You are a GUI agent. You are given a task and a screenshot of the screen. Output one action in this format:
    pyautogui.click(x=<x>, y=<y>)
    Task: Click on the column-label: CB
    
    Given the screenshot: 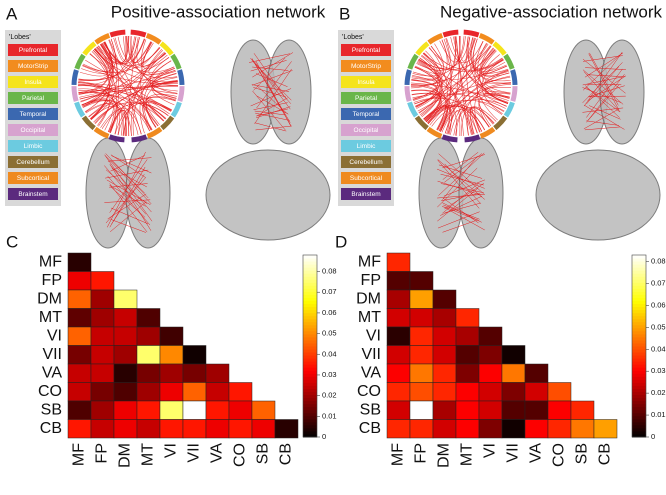 What is the action you would take?
    pyautogui.click(x=605, y=454)
    